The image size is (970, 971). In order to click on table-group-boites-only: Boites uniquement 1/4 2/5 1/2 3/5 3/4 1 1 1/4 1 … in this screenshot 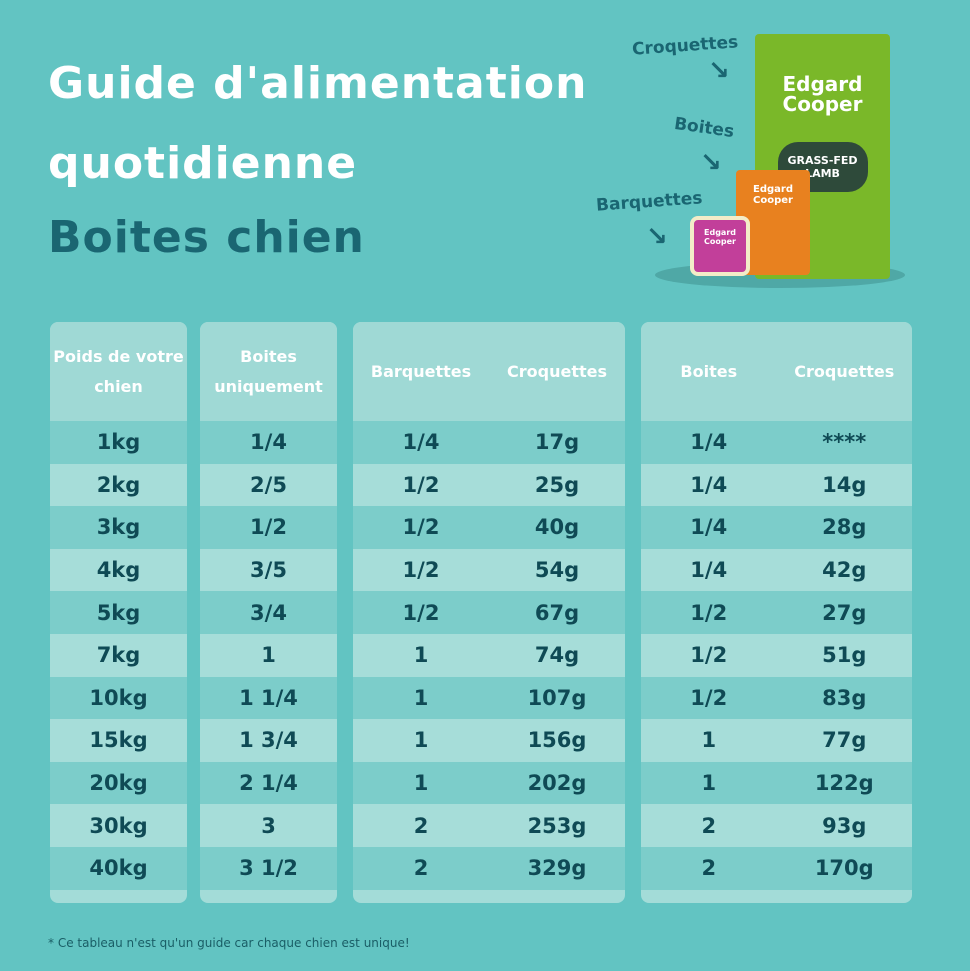, I will do `click(268, 612)`.